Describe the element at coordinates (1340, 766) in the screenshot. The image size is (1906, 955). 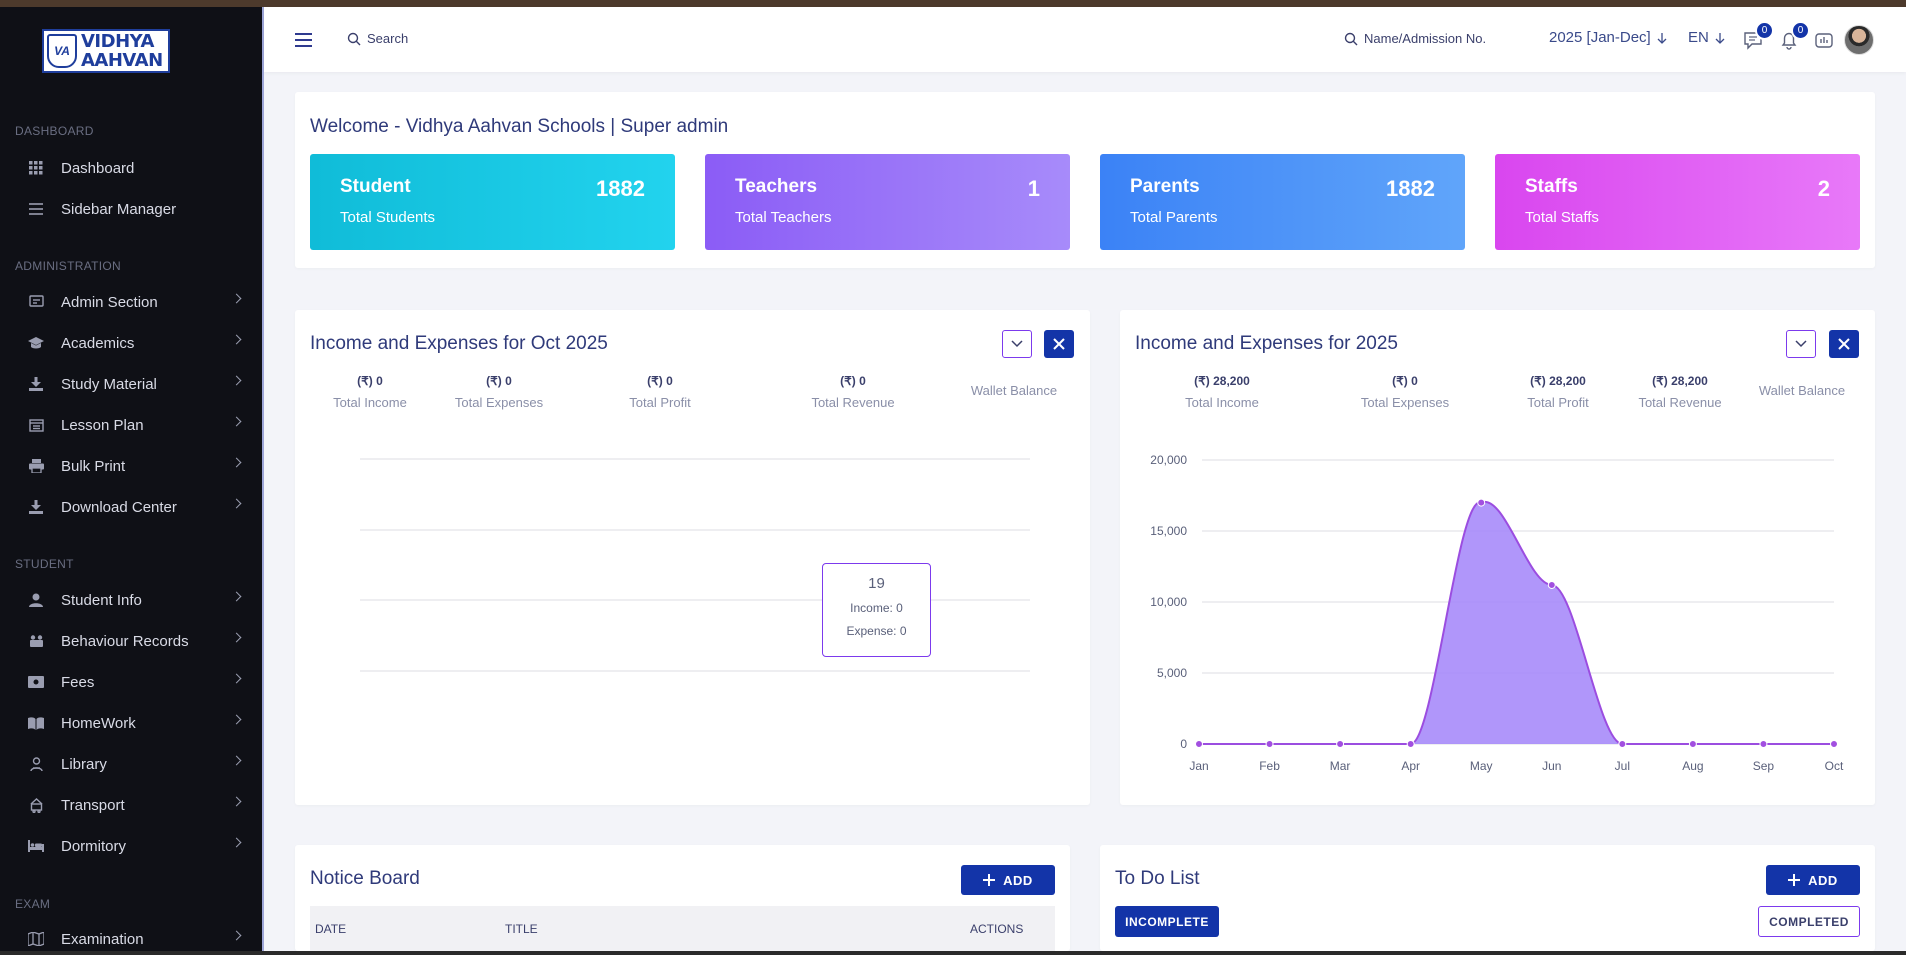
I see `x-tick-label: Mar` at that location.